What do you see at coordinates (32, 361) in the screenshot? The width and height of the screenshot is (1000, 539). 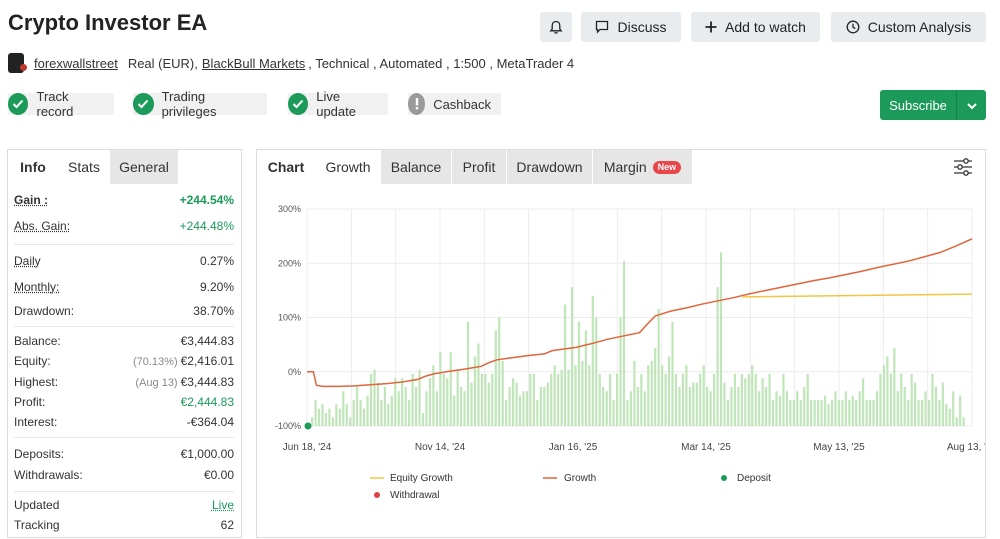 I see `stat-label: Equity:` at bounding box center [32, 361].